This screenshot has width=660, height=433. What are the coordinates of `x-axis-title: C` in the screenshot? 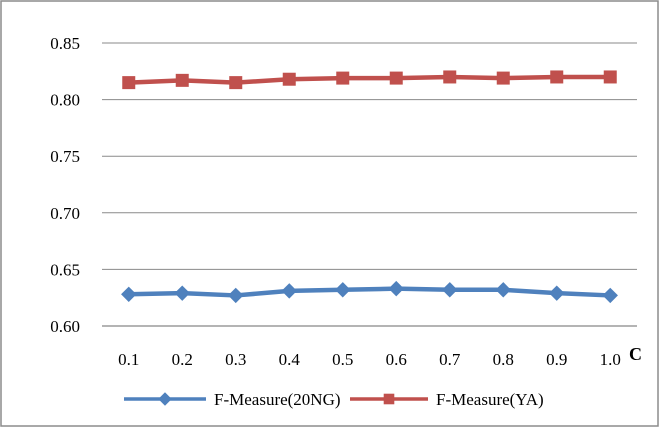 It's located at (635, 354).